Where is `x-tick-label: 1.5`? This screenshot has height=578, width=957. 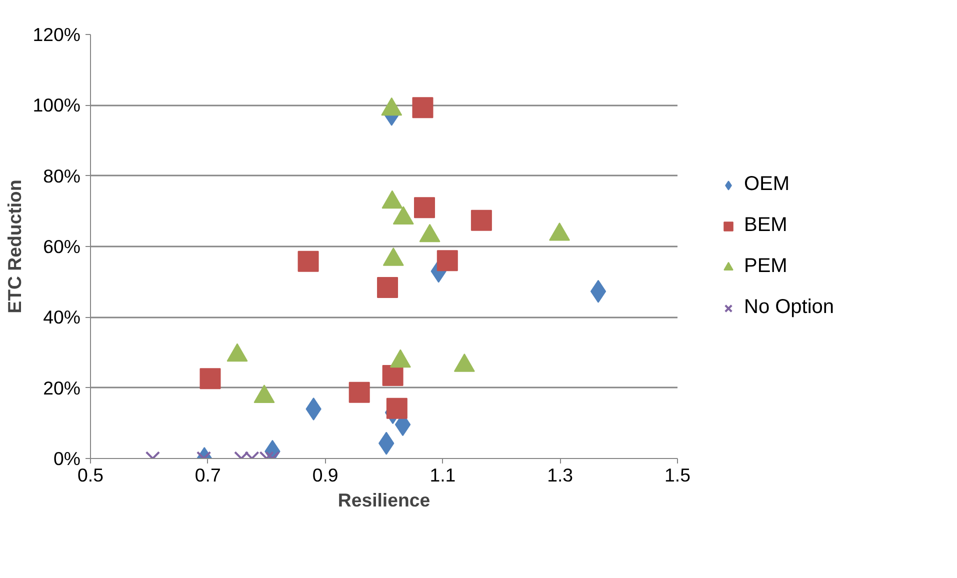 x-tick-label: 1.5 is located at coordinates (677, 475).